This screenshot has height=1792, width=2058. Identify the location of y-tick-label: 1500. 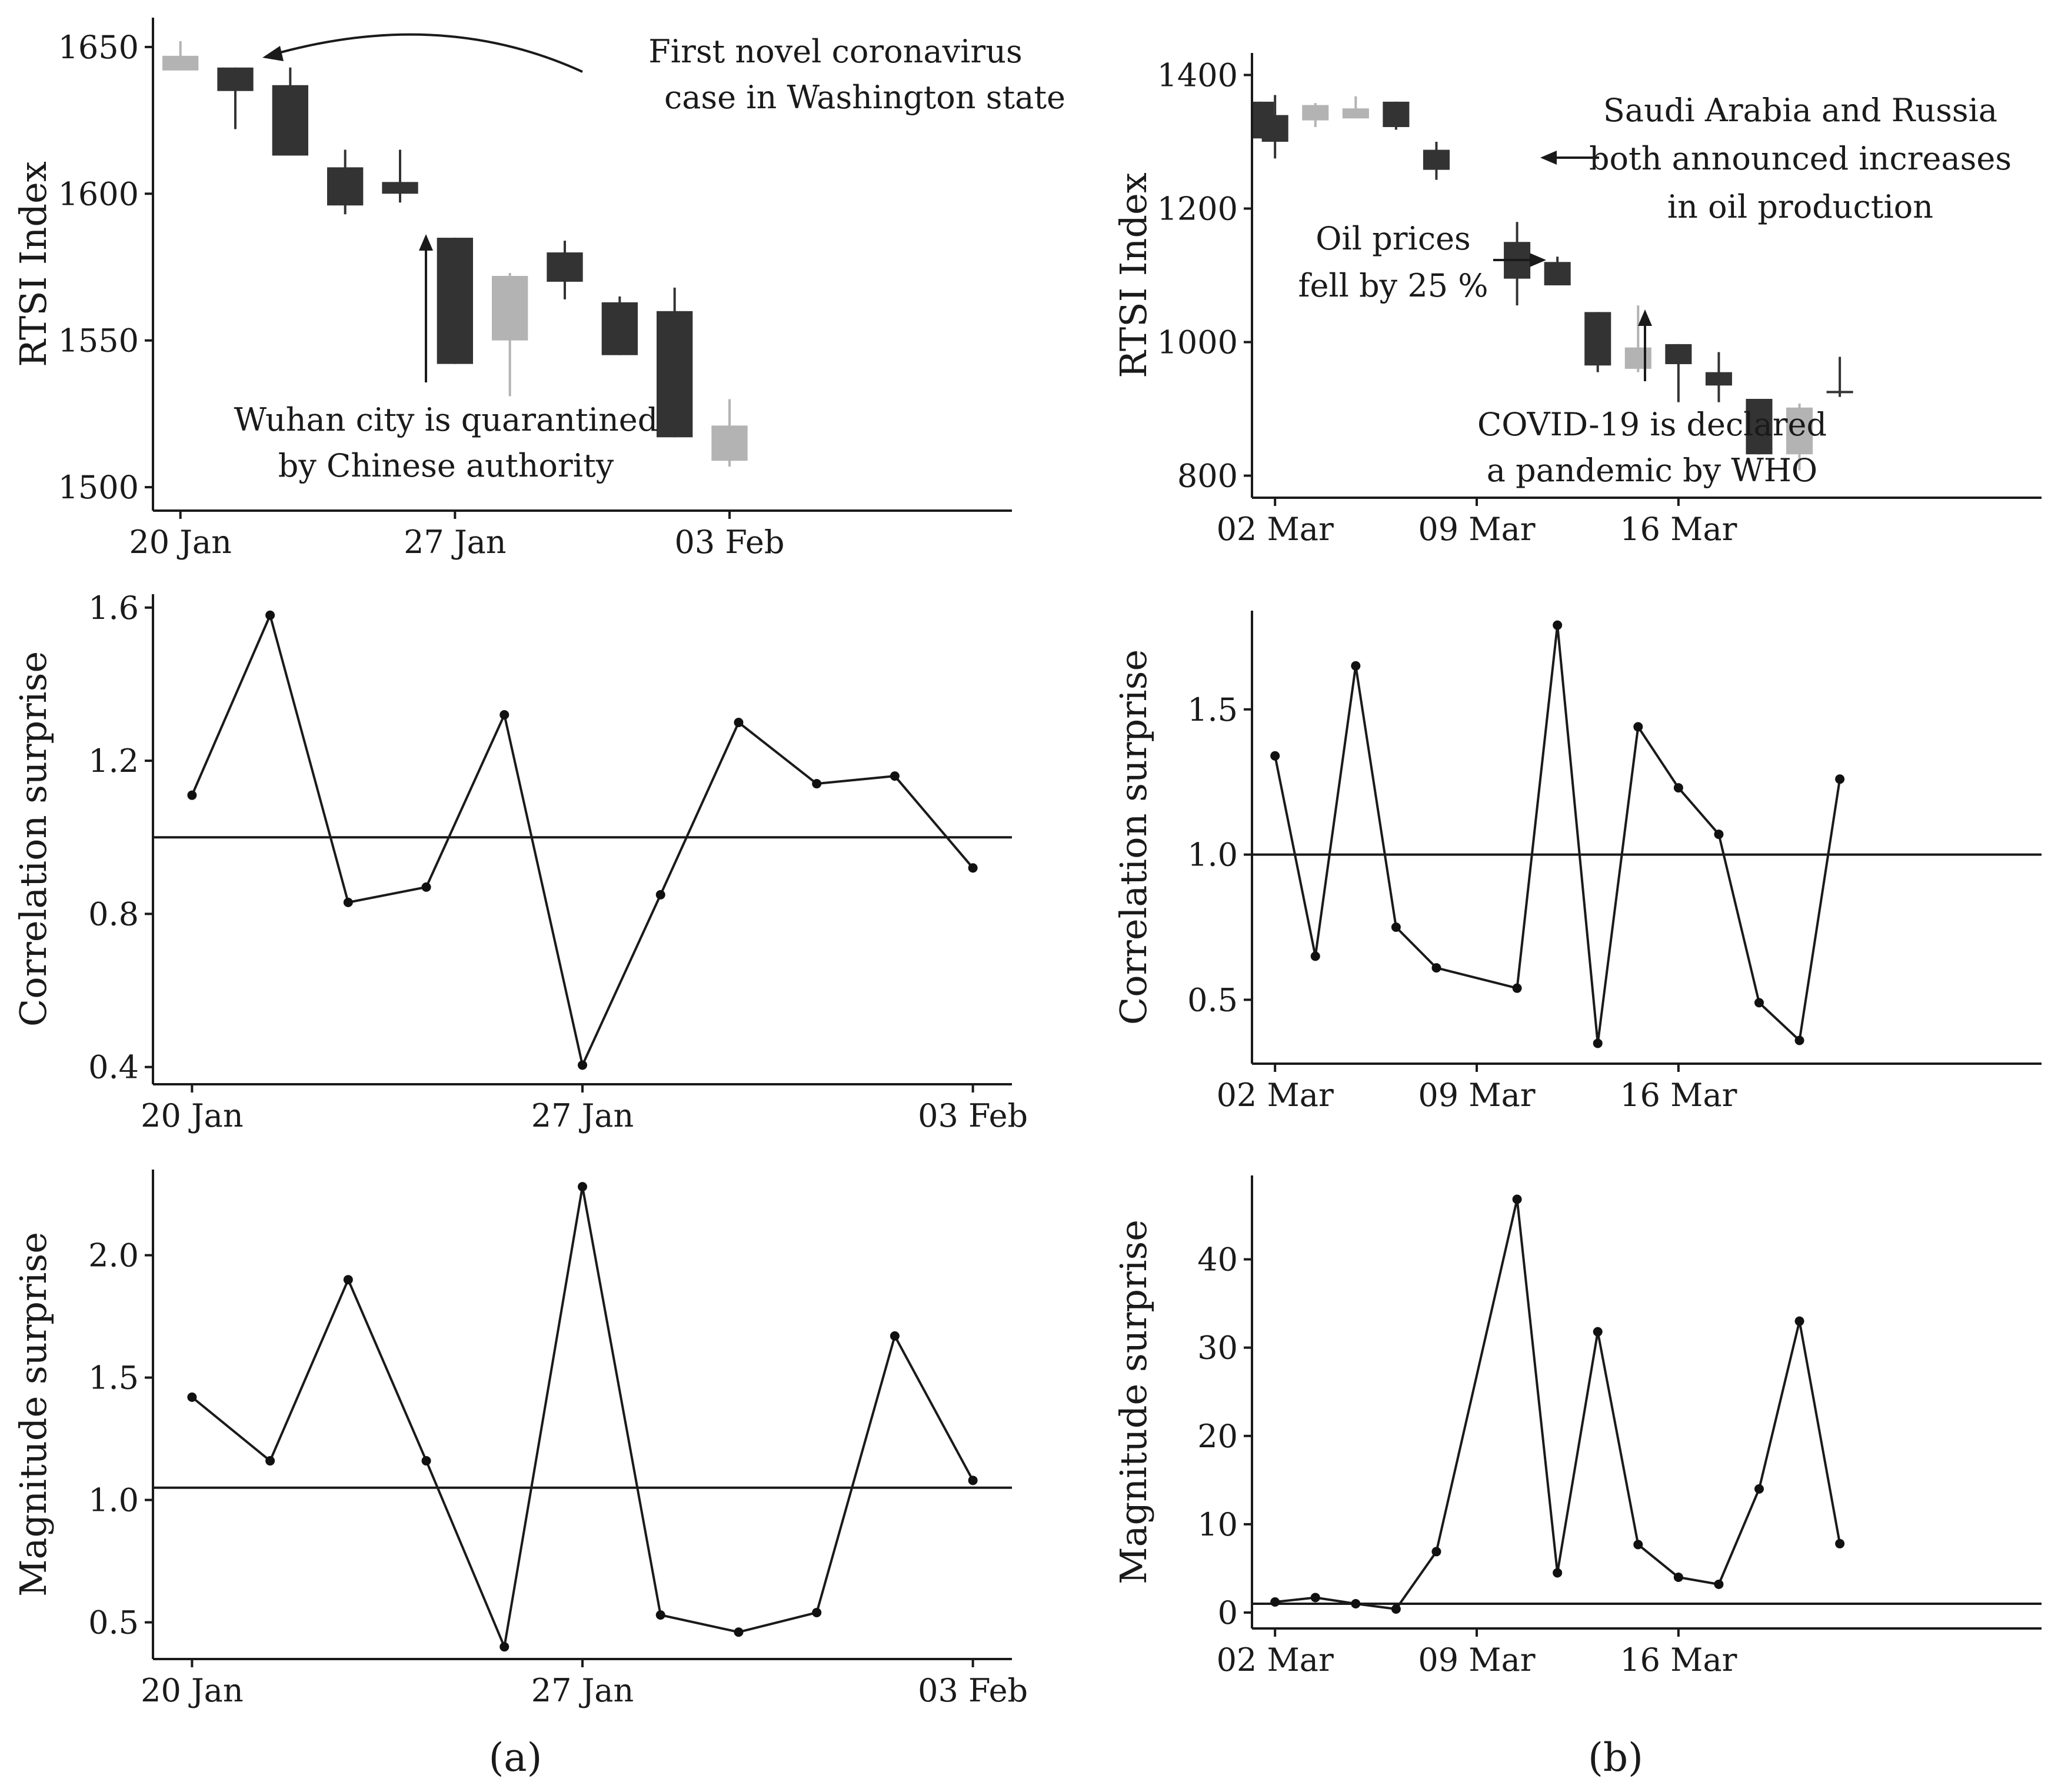
(99, 488).